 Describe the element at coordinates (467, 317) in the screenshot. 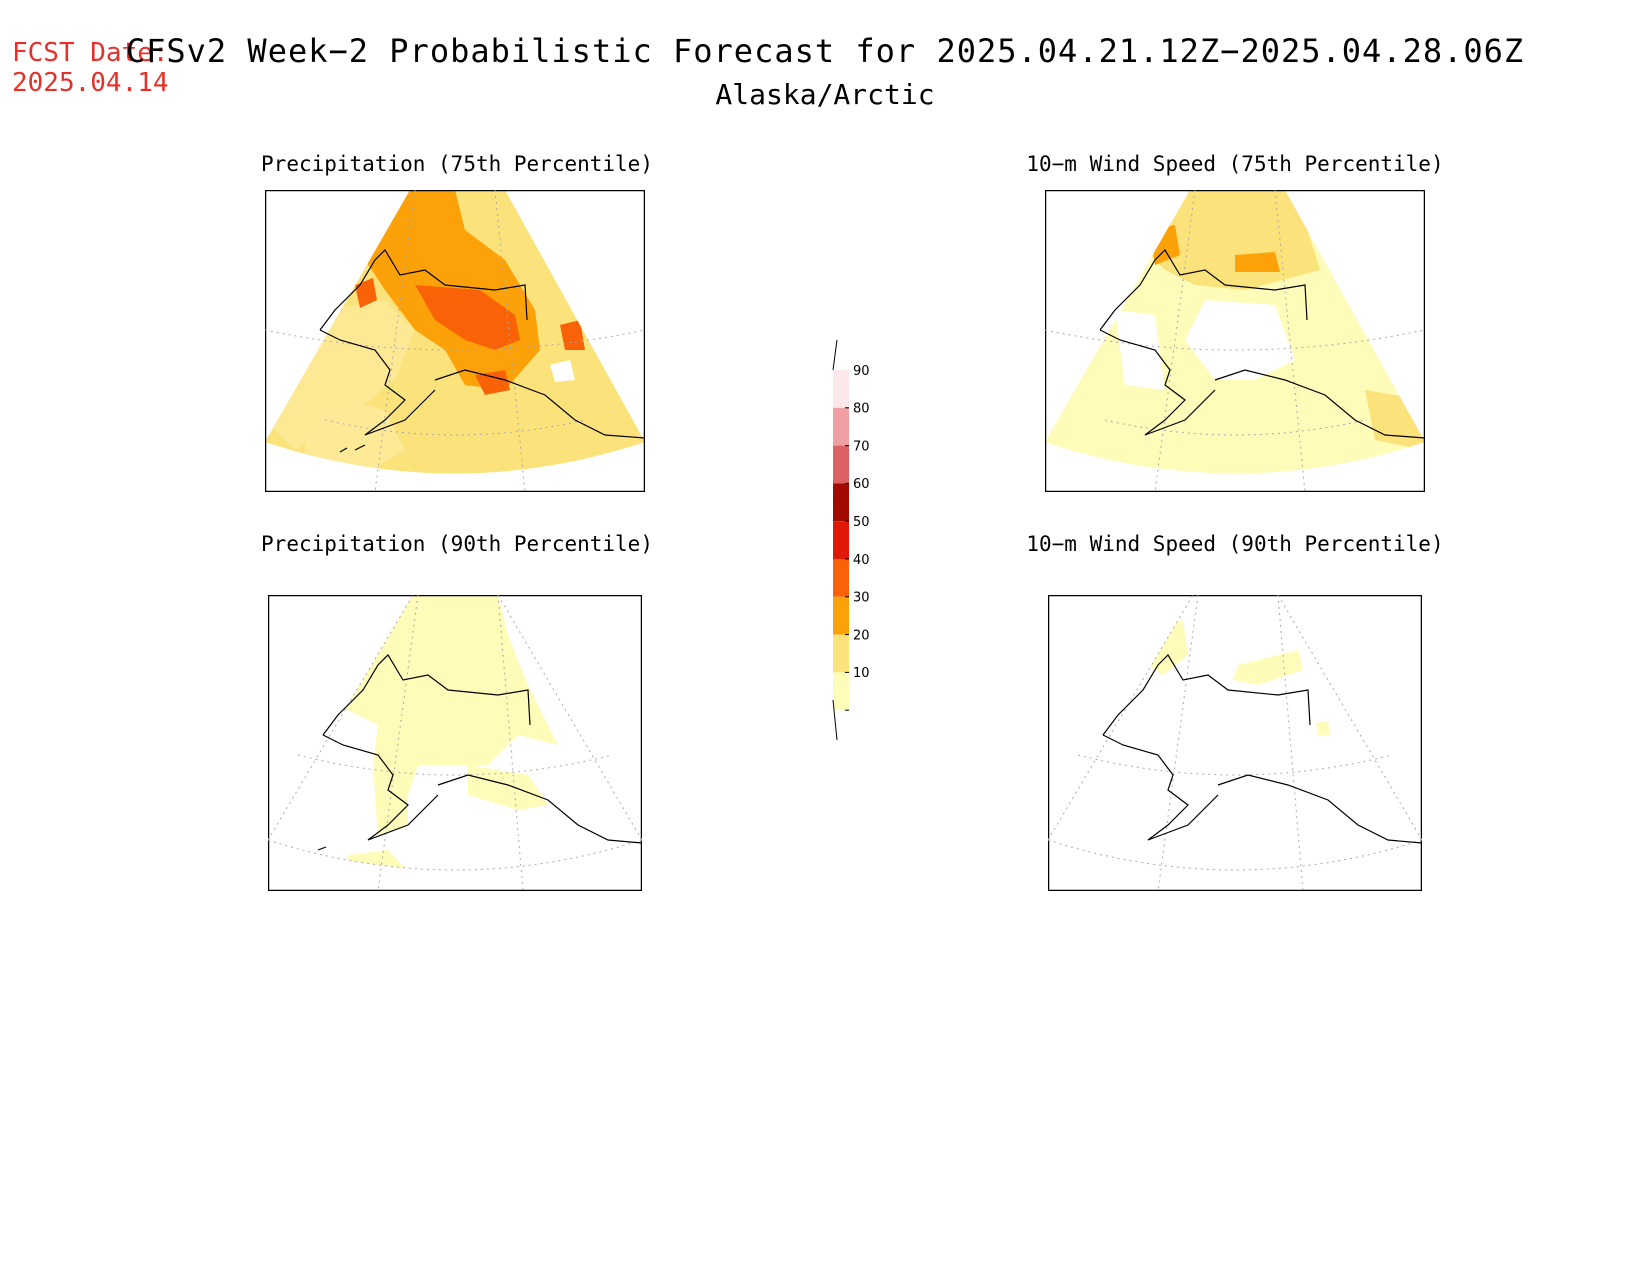

I see `precip-75-field-dark` at that location.